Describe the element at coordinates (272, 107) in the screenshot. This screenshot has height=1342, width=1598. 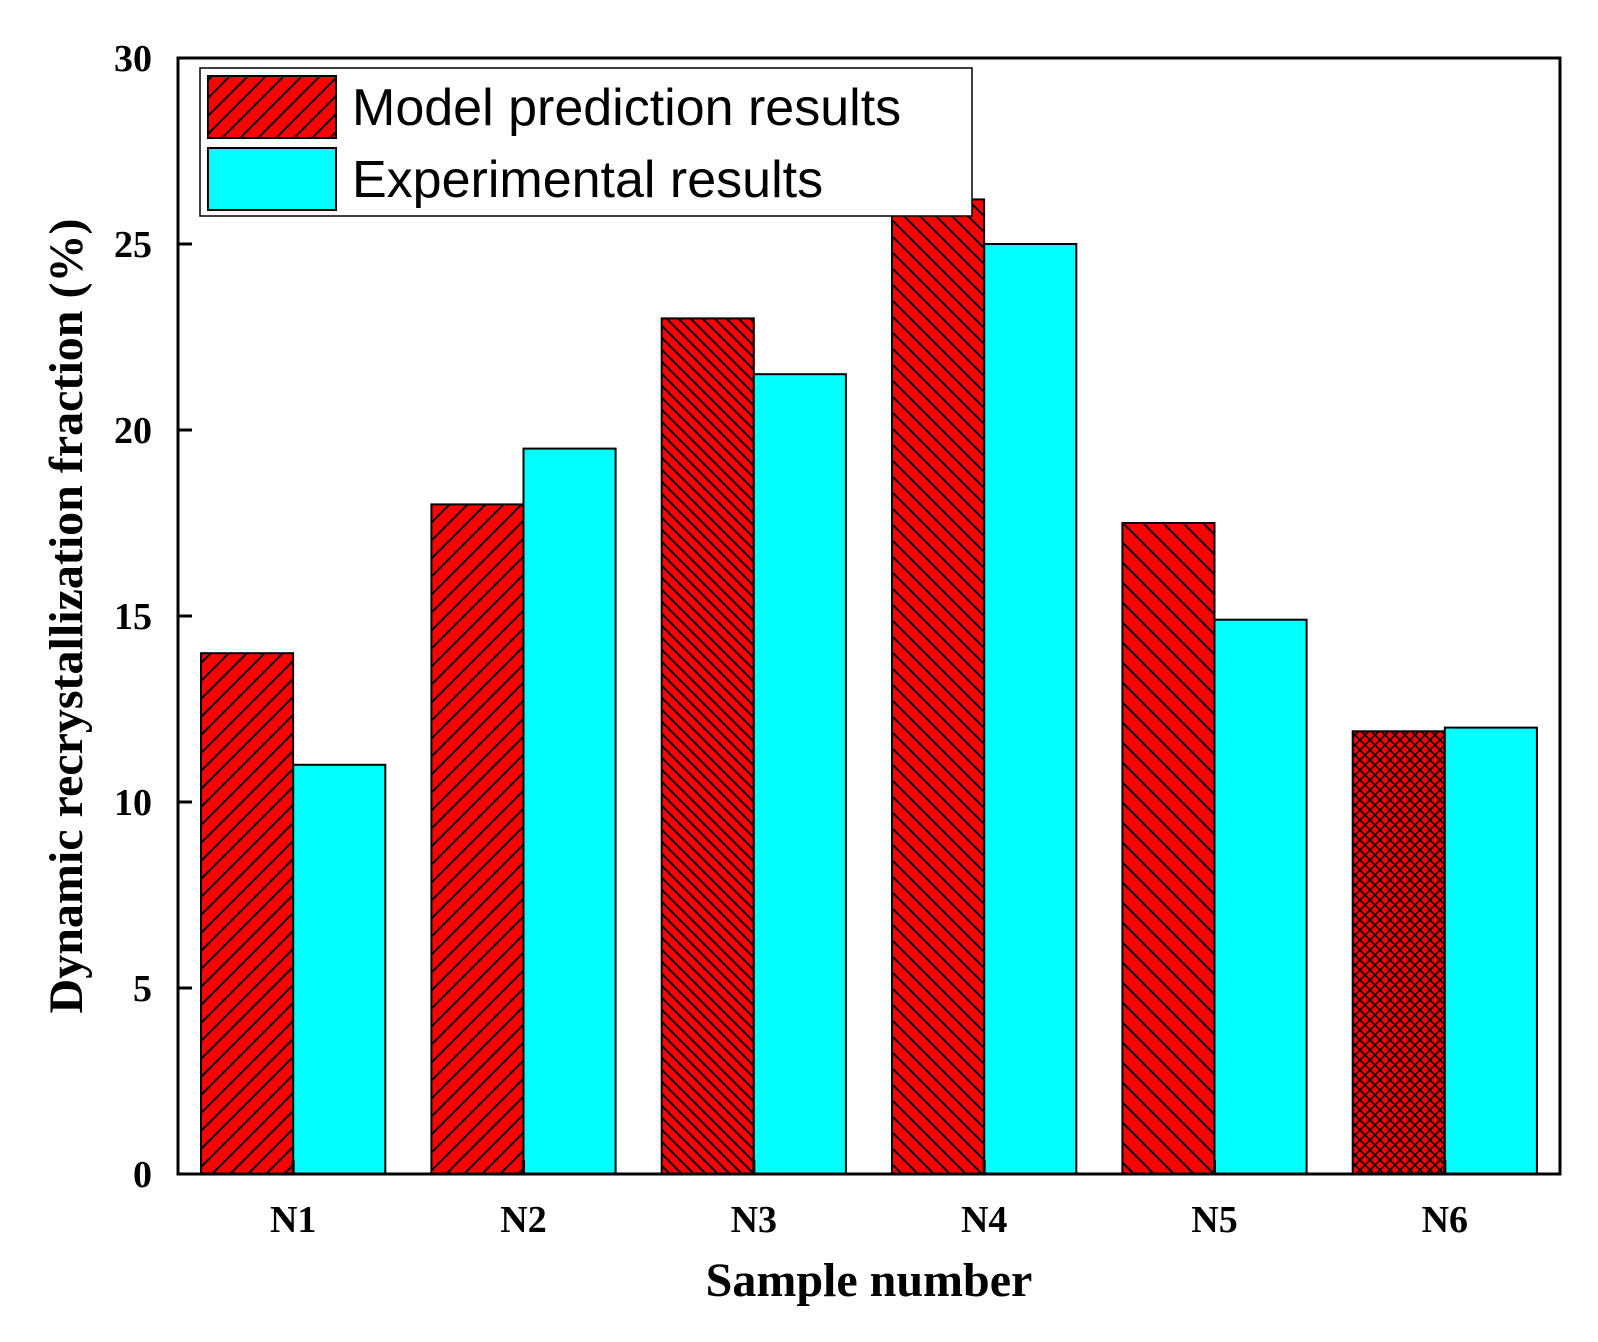
I see `legend-swatch-model-prediction` at that location.